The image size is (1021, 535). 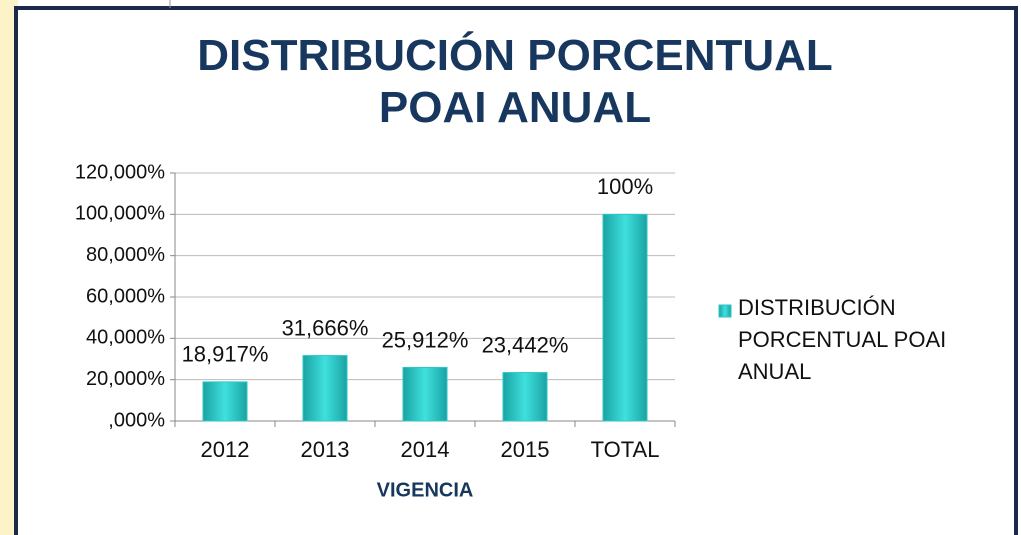 What do you see at coordinates (425, 490) in the screenshot?
I see `x-axis-label: VIGENCIA` at bounding box center [425, 490].